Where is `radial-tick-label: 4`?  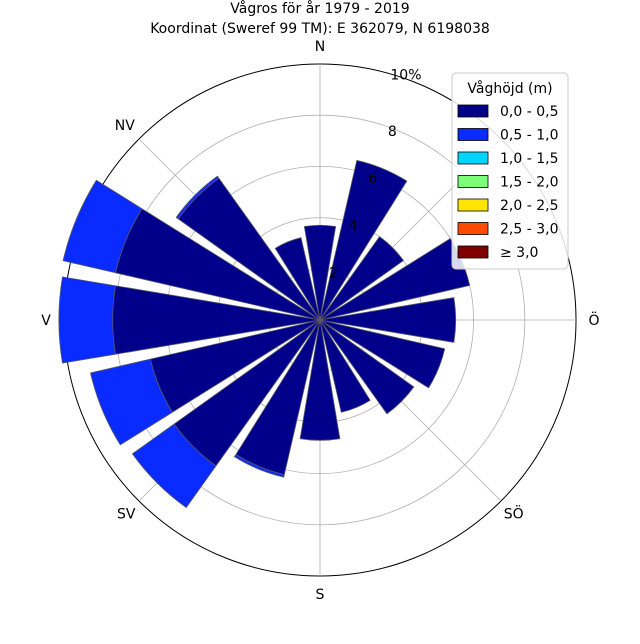
radial-tick-label: 4 is located at coordinates (353, 226).